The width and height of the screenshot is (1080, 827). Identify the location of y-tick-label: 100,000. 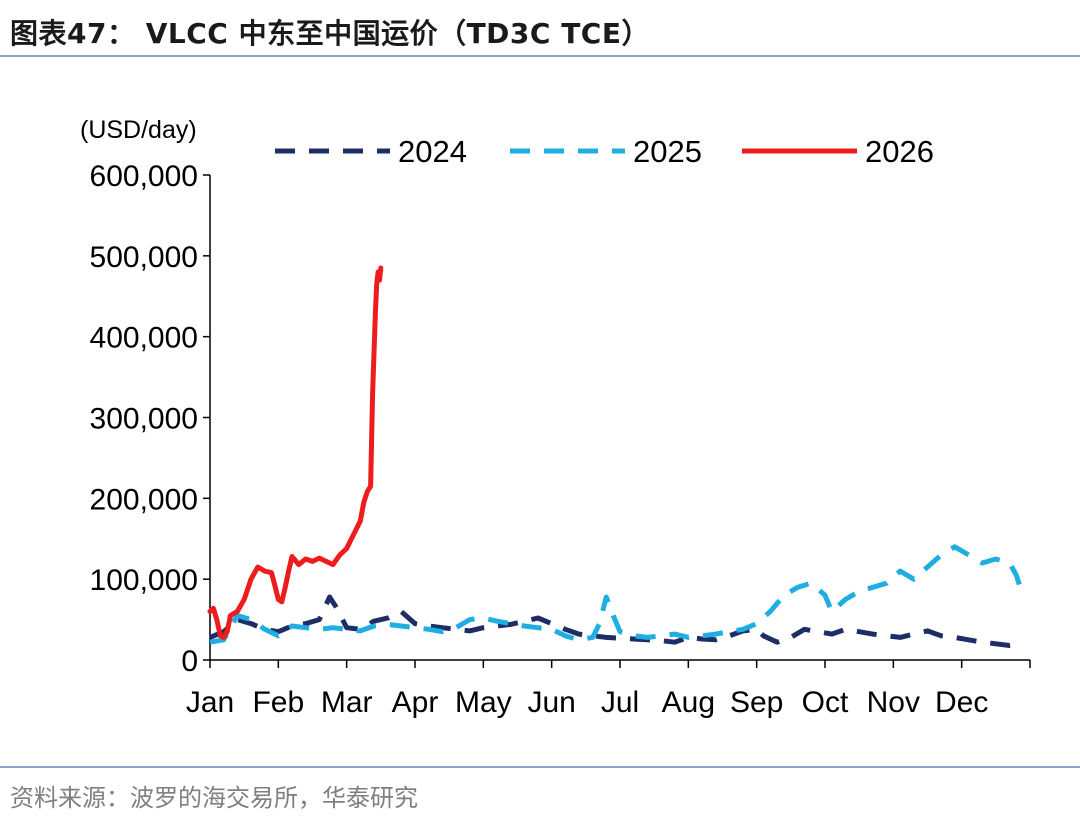
(144, 580).